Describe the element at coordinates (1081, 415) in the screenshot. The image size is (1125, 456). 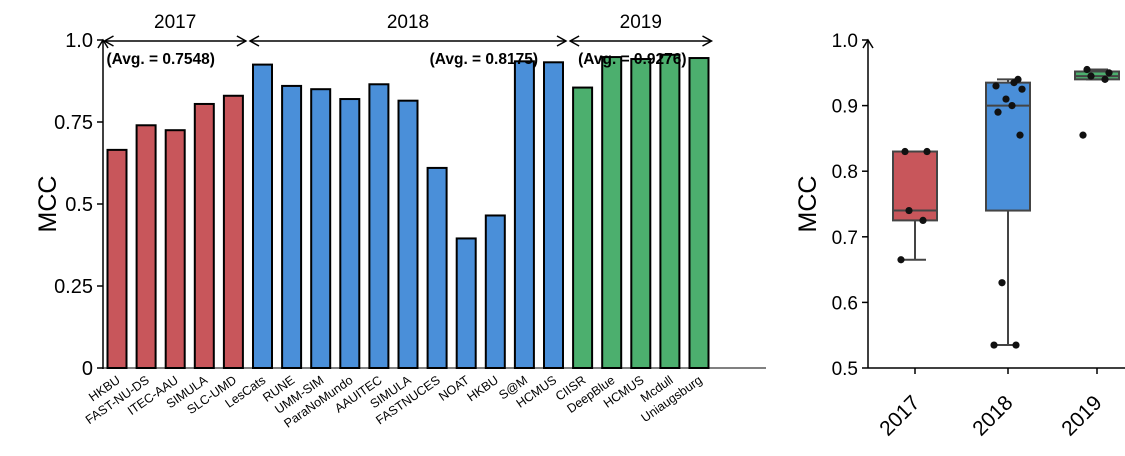
I see `box-category-label: 2019` at that location.